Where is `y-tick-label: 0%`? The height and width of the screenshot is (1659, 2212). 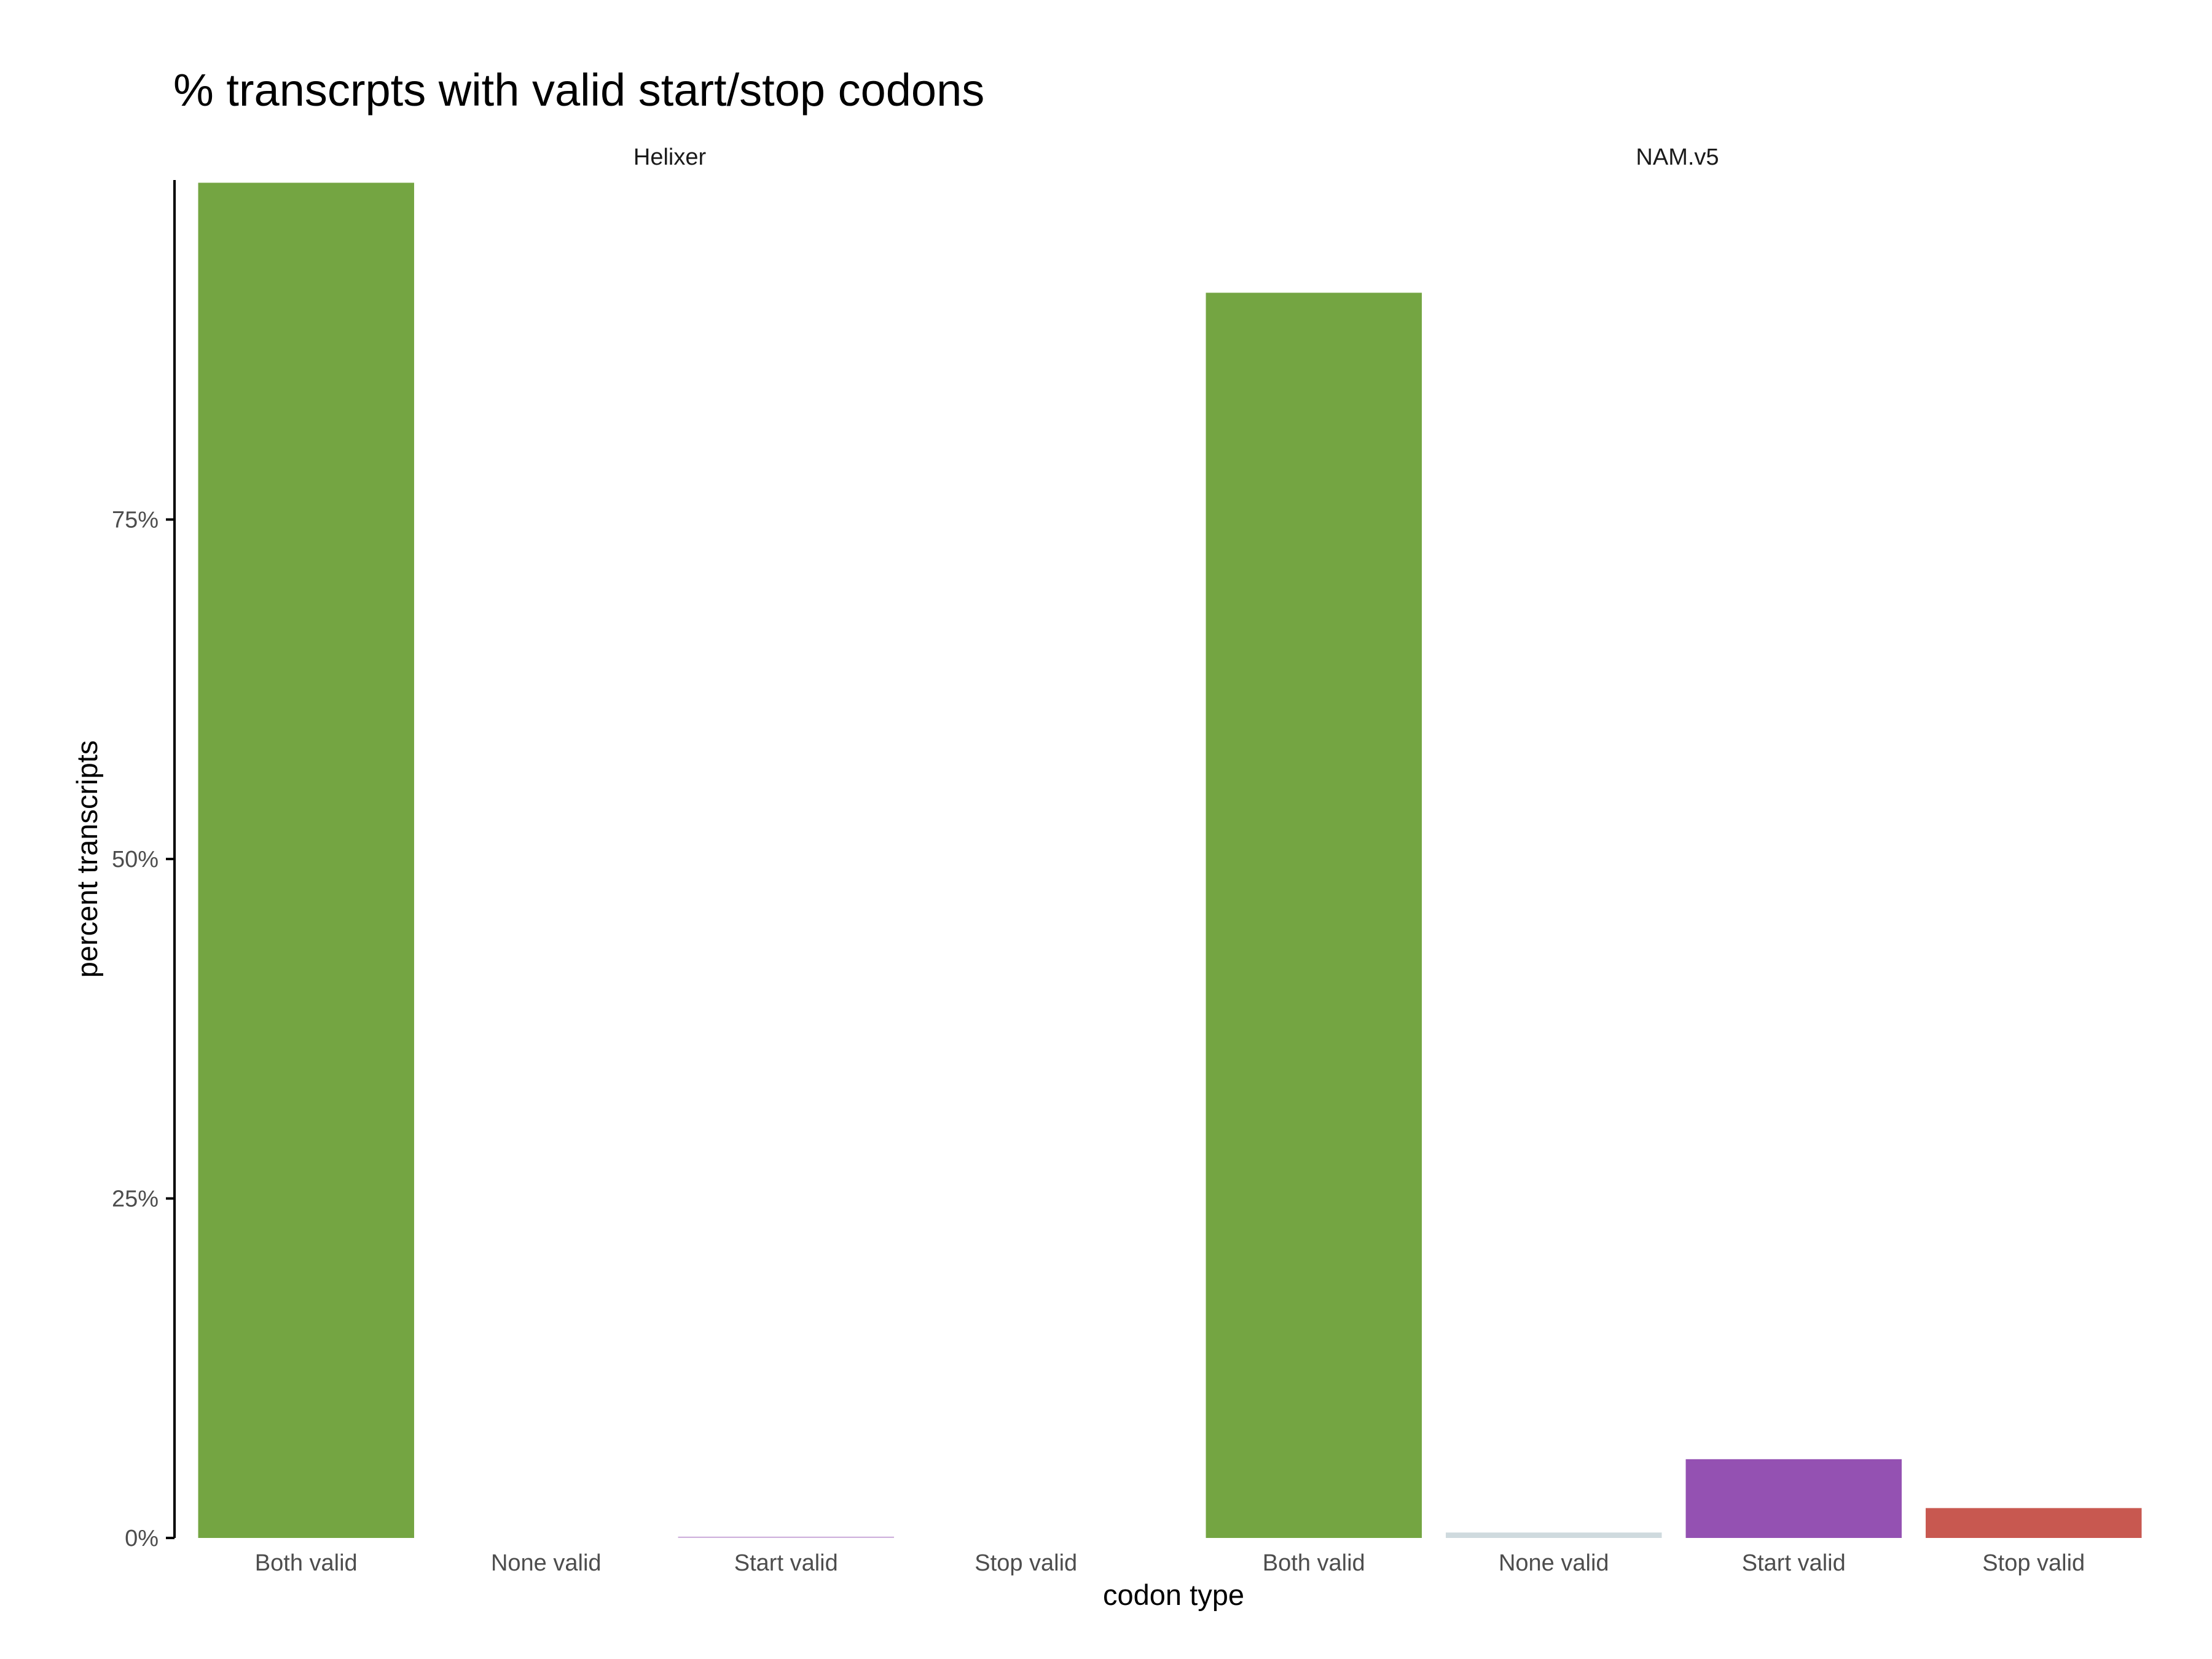 y-tick-label: 0% is located at coordinates (142, 1538).